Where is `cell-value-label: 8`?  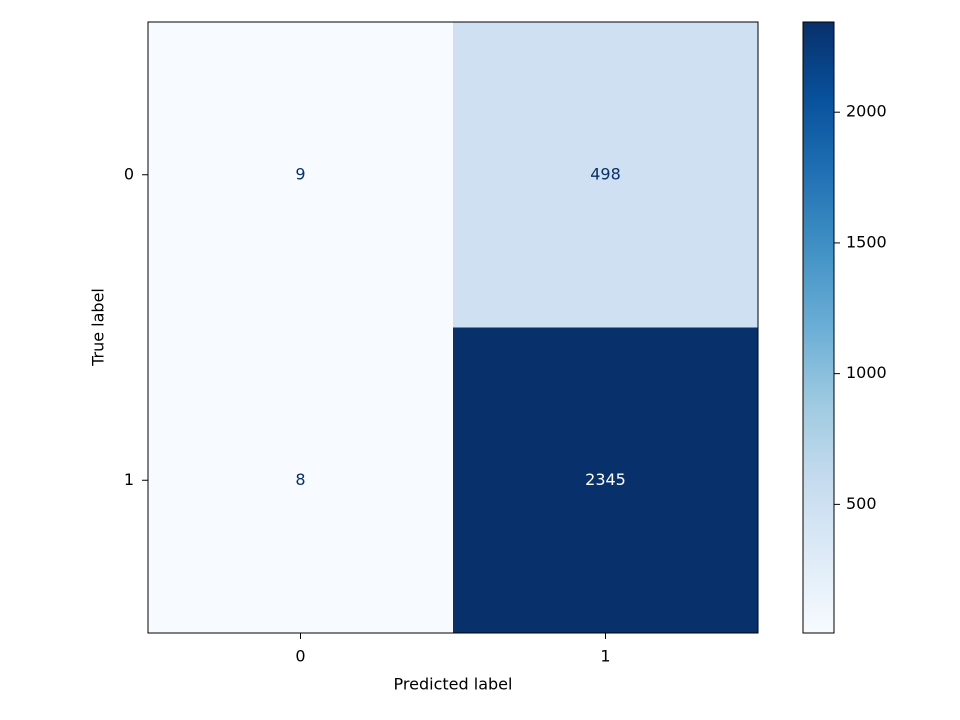 cell-value-label: 8 is located at coordinates (300, 479).